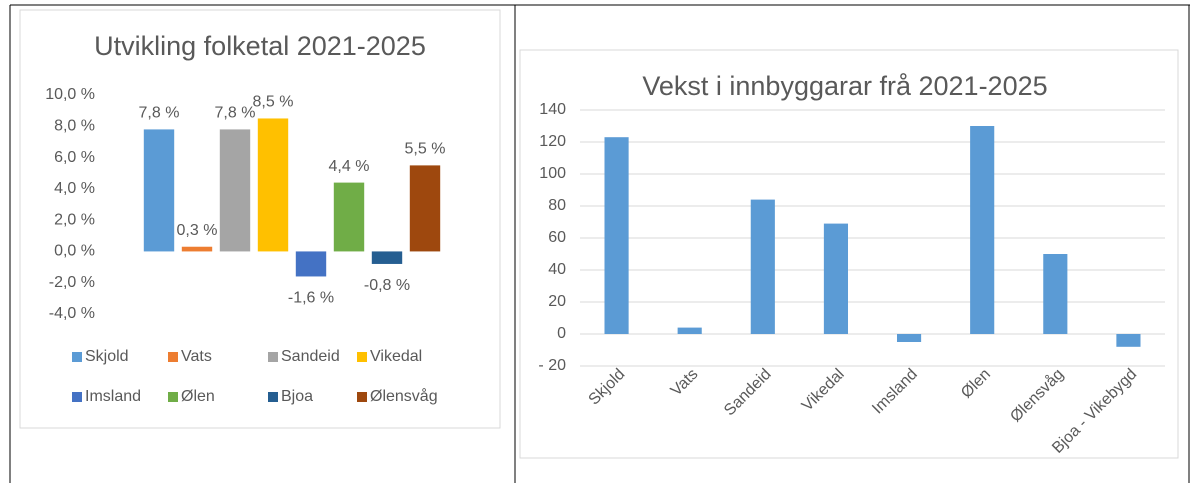  Describe the element at coordinates (557, 269) in the screenshot. I see `y-tick-label: 40` at that location.